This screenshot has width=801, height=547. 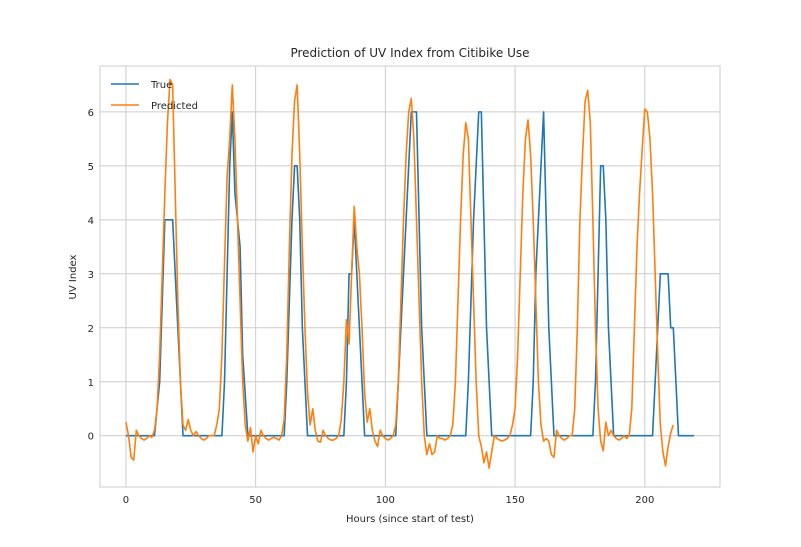 What do you see at coordinates (174, 106) in the screenshot?
I see `legend-label-predicted: Predicted` at bounding box center [174, 106].